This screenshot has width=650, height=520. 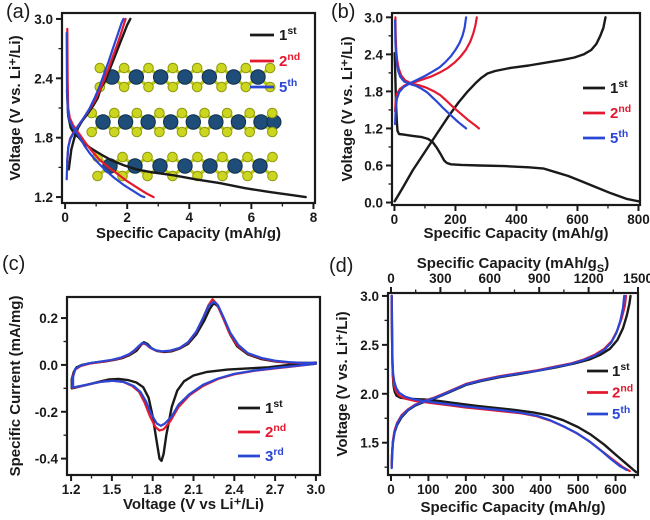 I want to click on svg-text: 4, so click(x=190, y=217).